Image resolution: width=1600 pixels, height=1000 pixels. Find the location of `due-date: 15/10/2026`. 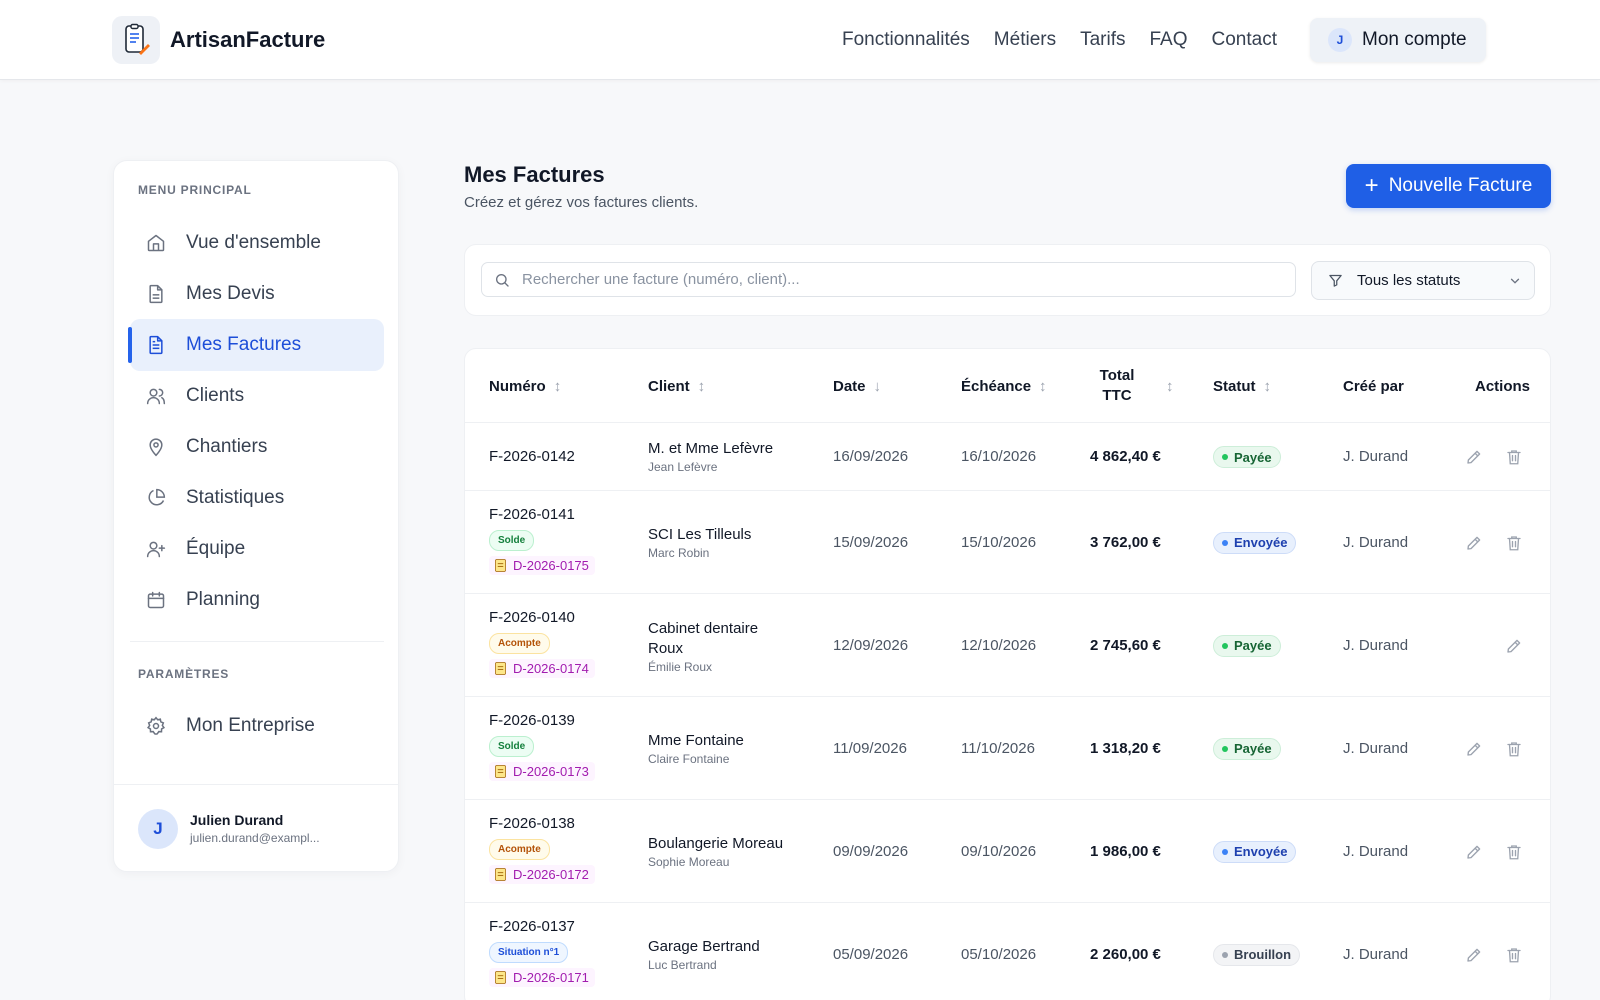

due-date: 15/10/2026 is located at coordinates (999, 542).